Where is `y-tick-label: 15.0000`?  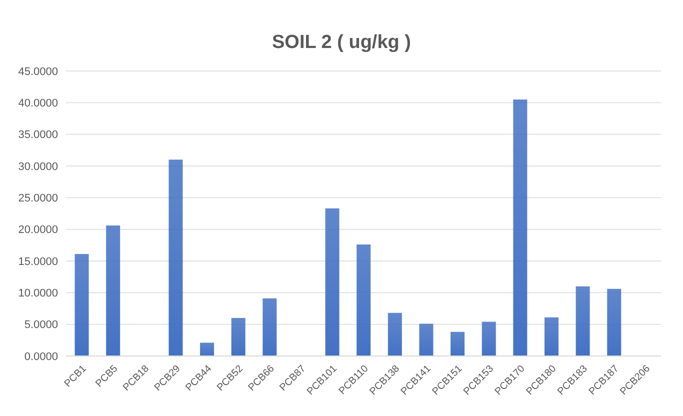 y-tick-label: 15.0000 is located at coordinates (38, 262).